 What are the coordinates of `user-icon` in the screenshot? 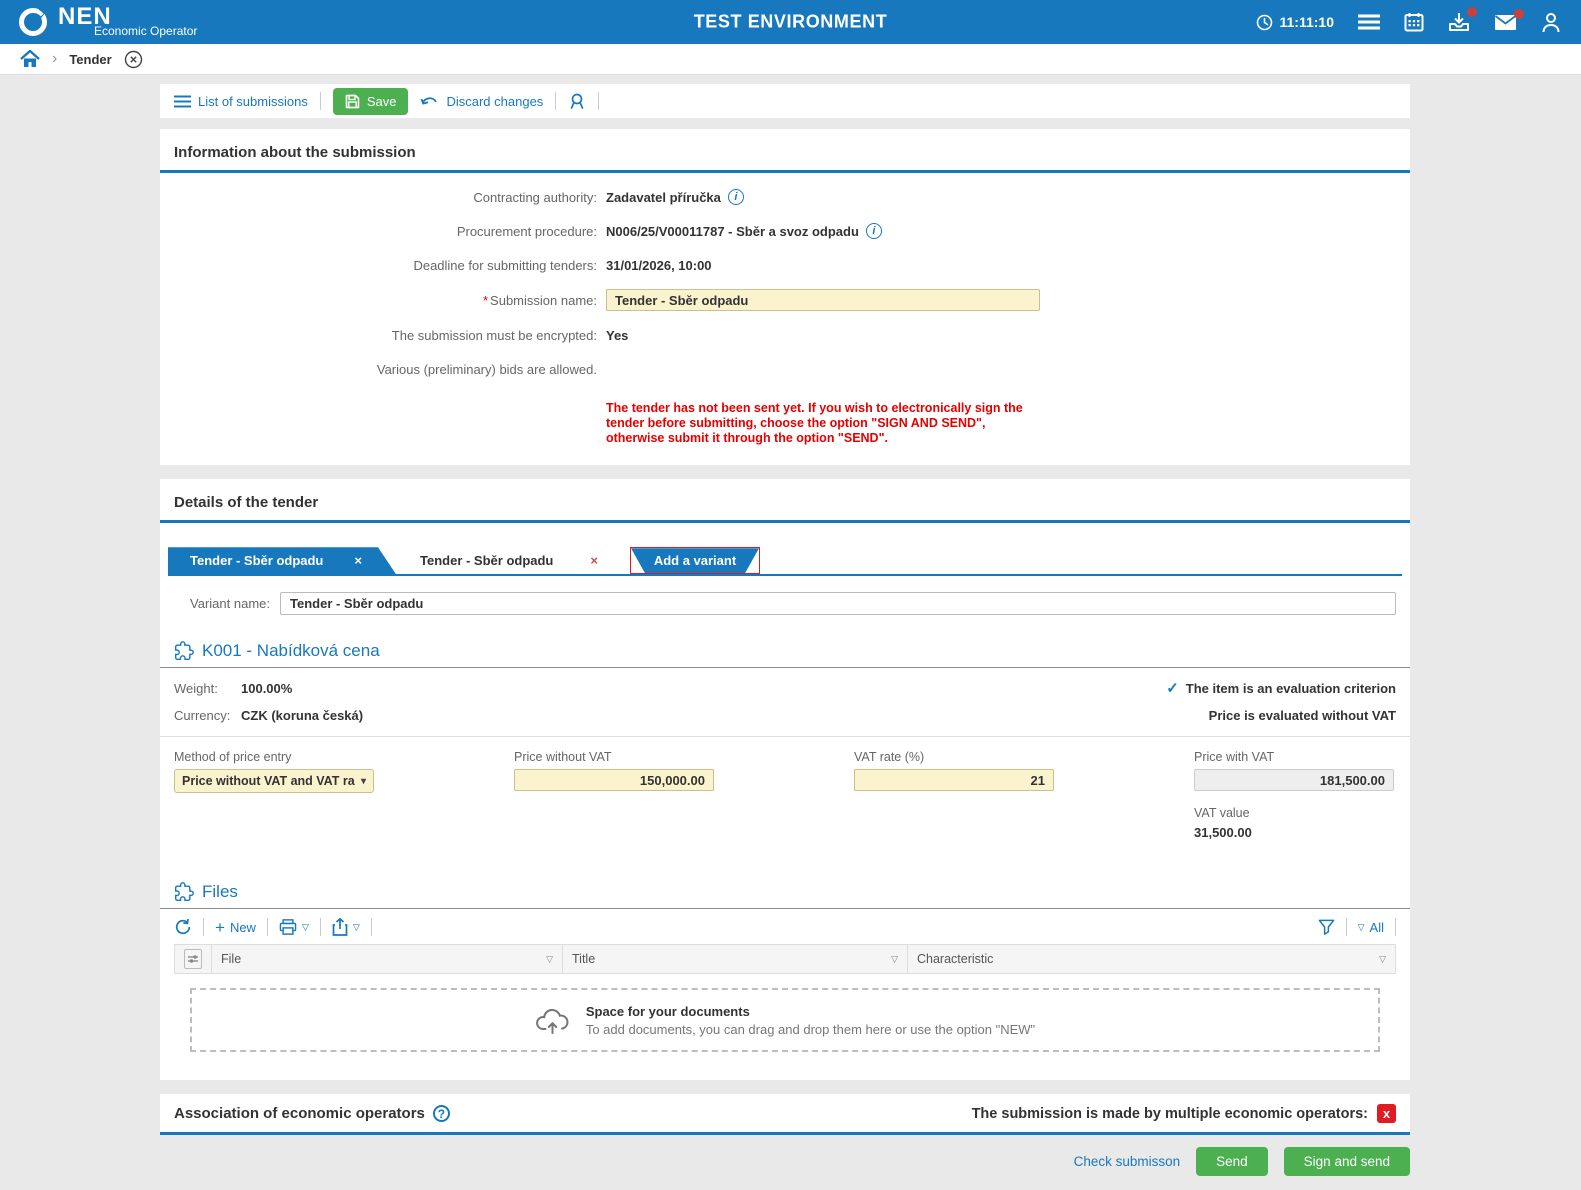 It's located at (1551, 22).